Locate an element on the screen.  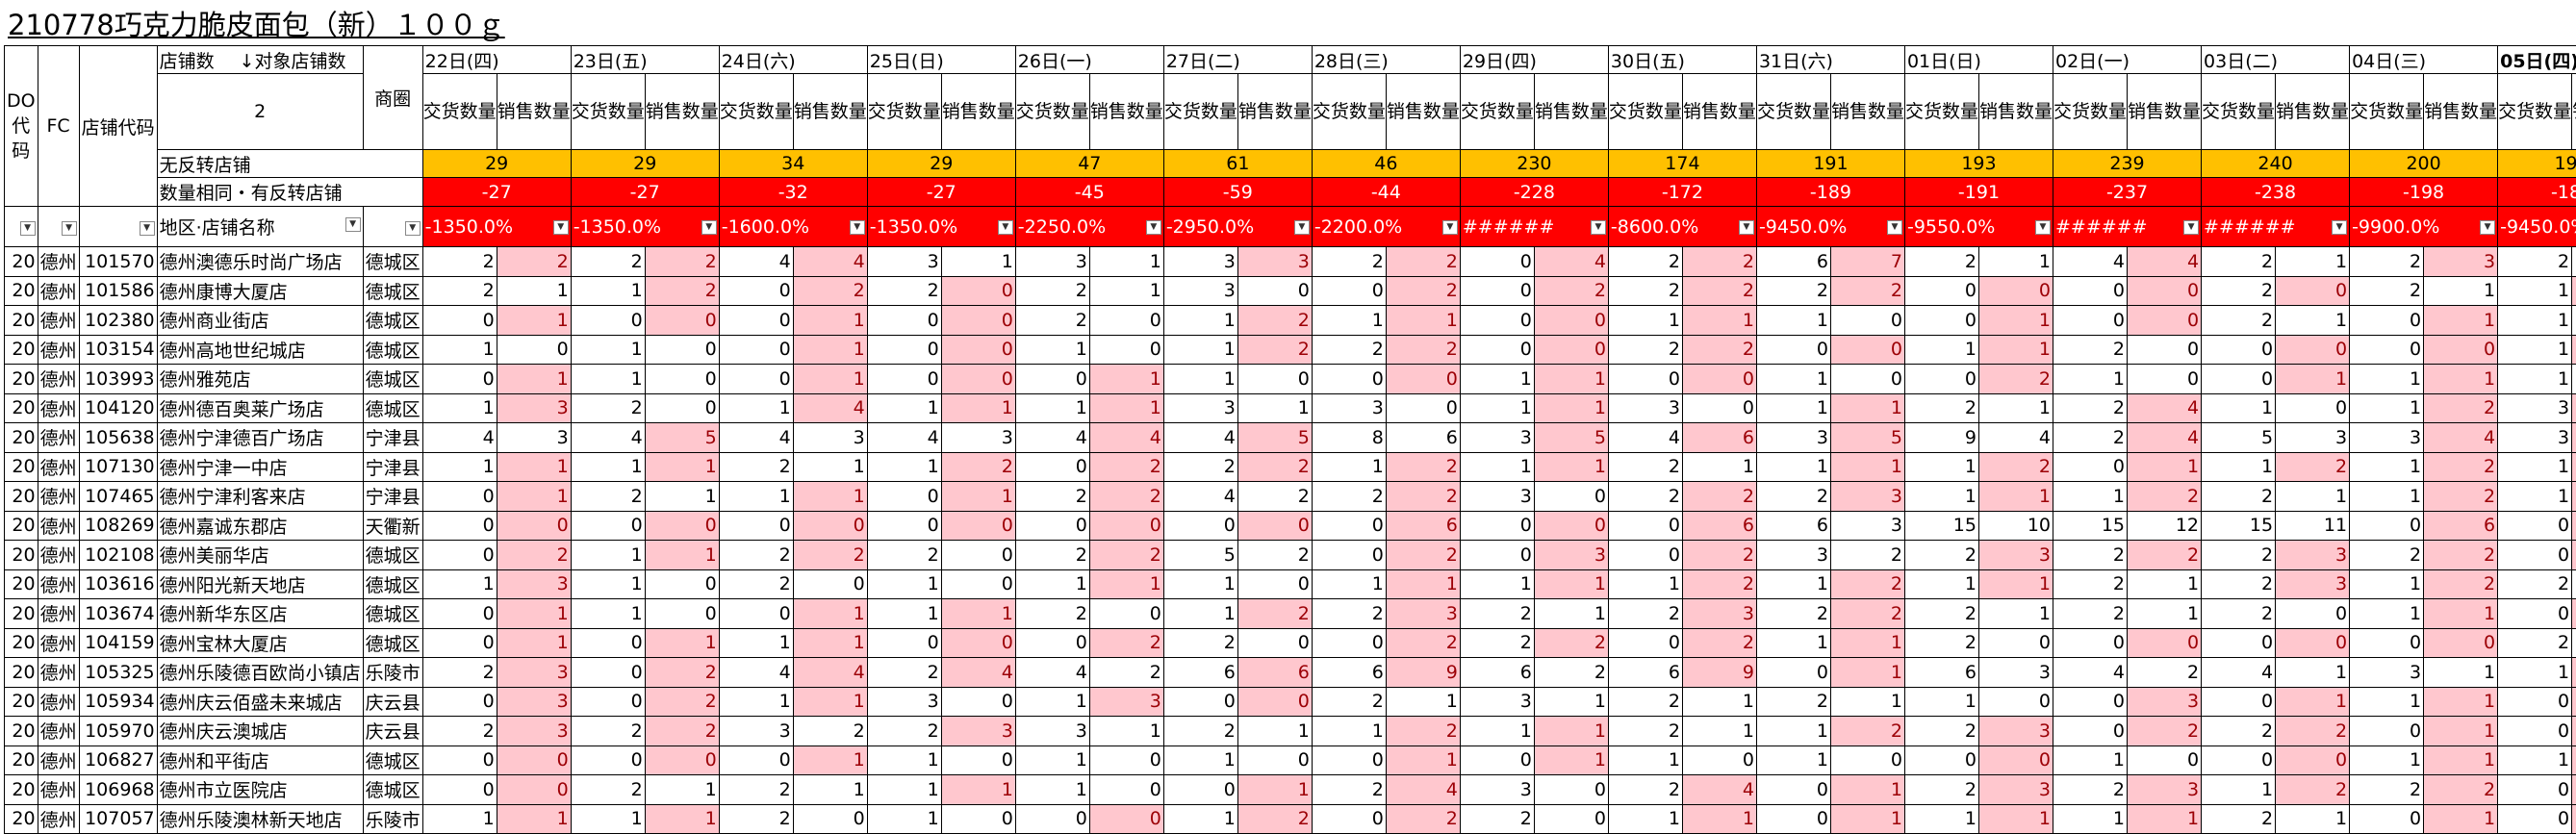
area-cell: 宁津县 is located at coordinates (392, 467).